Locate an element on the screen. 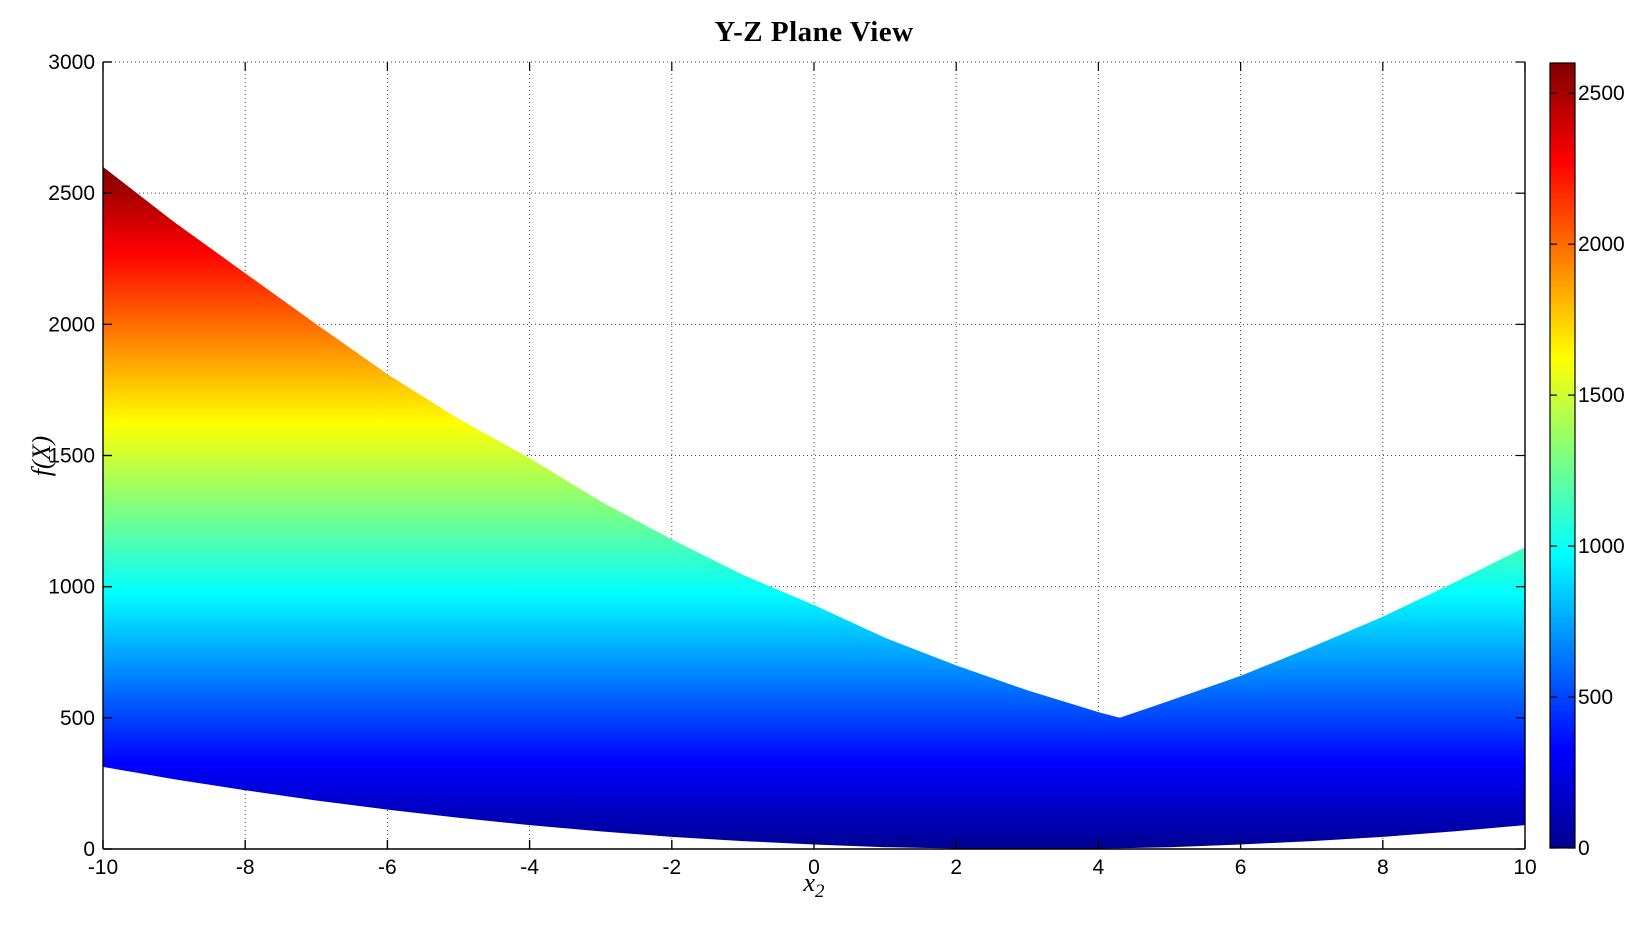  x-tick-label: 10 is located at coordinates (1524, 867).